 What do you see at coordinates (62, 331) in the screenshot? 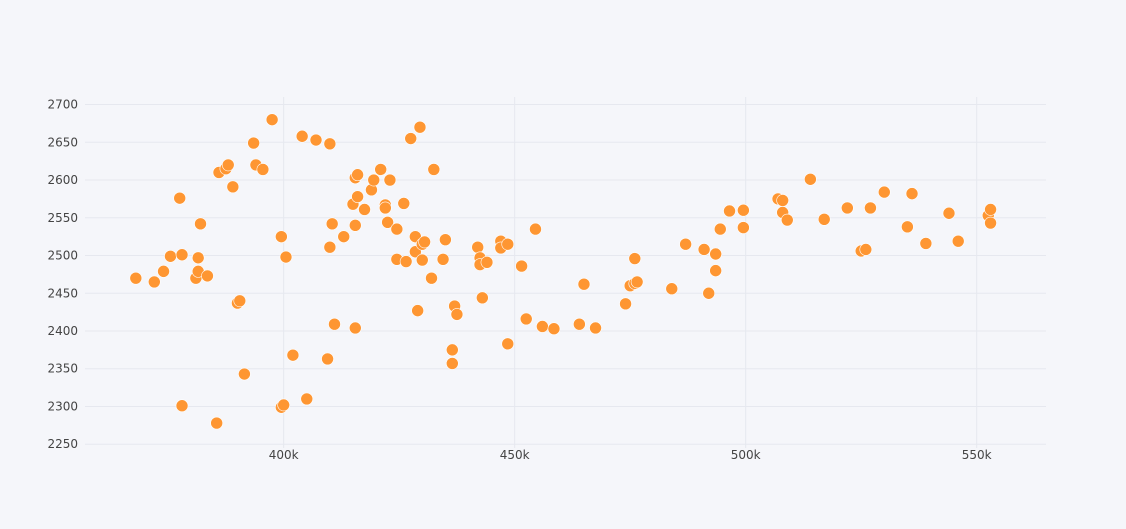
I see `y-tick-label: 2400` at bounding box center [62, 331].